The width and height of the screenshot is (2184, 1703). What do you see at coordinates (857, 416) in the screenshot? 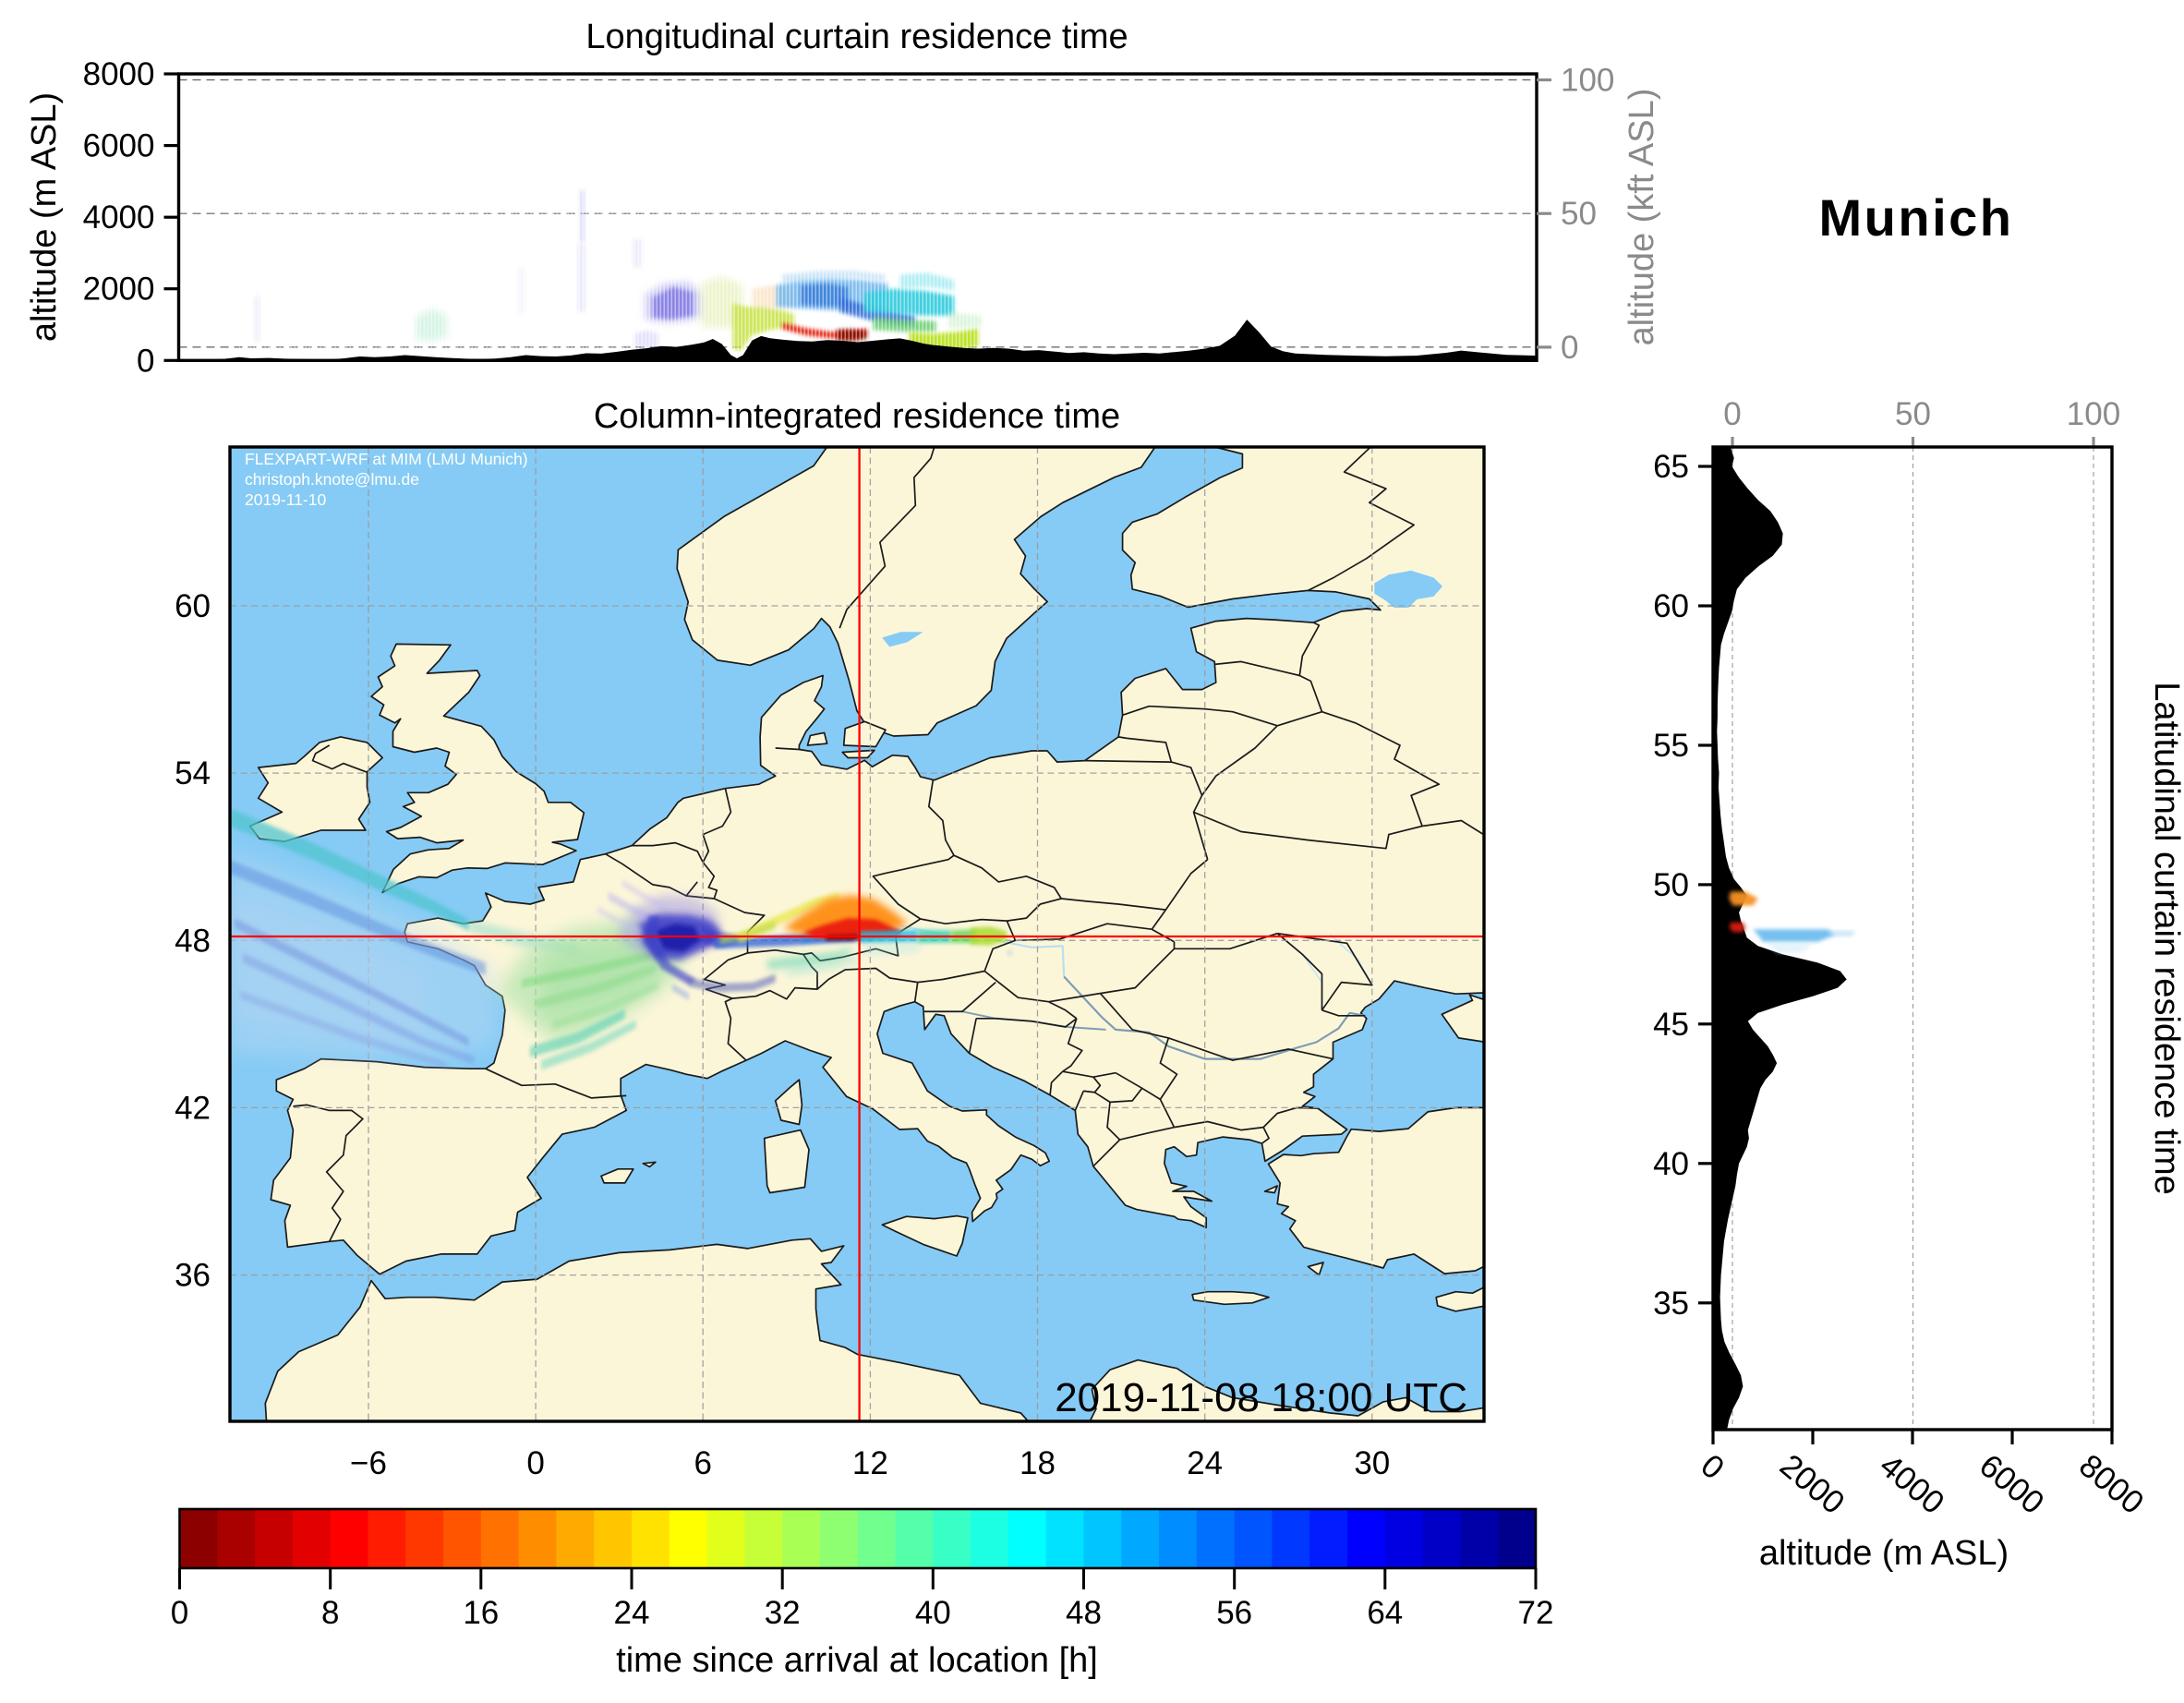
I see `svg-text:Column-integrated residence ti: Column-integrated residence time` at bounding box center [857, 416].